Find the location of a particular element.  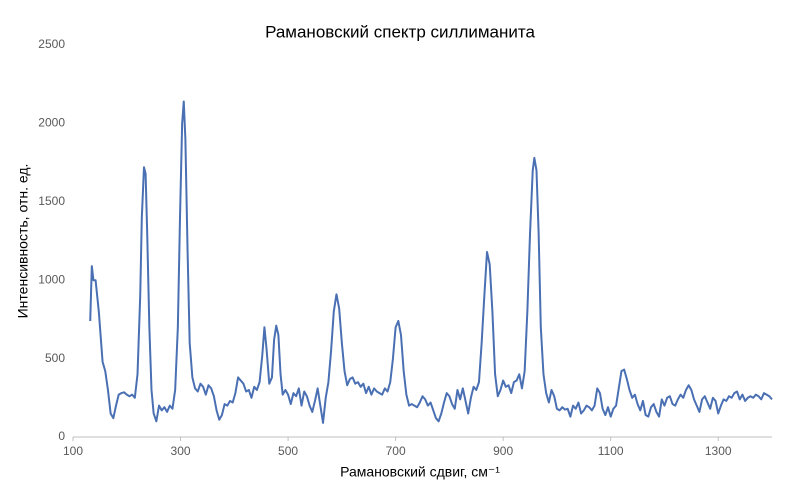

x-tick-label: 900 is located at coordinates (503, 451).